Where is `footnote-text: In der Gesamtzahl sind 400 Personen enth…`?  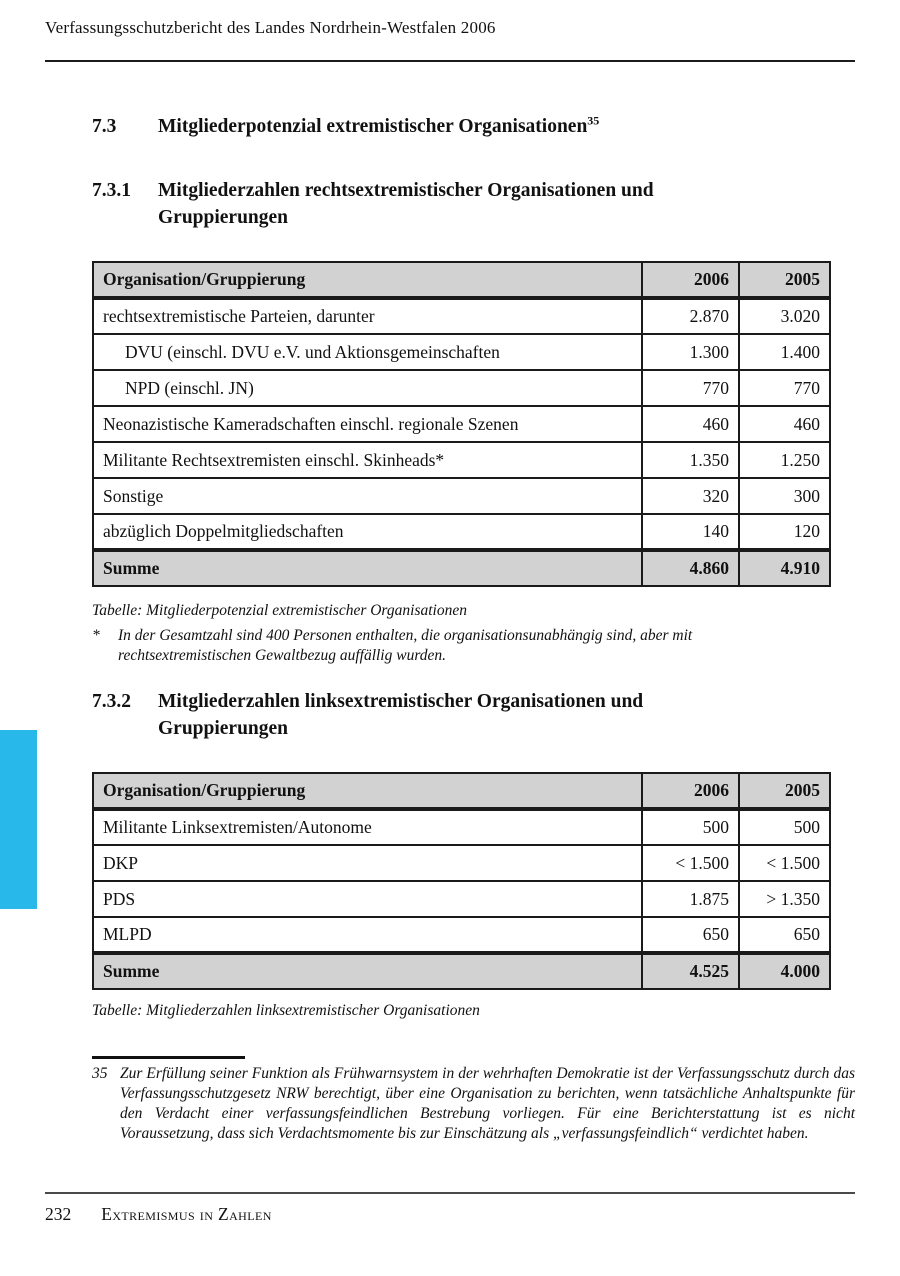
footnote-text: In der Gesamtzahl sind 400 Personen enth… is located at coordinates (405, 645).